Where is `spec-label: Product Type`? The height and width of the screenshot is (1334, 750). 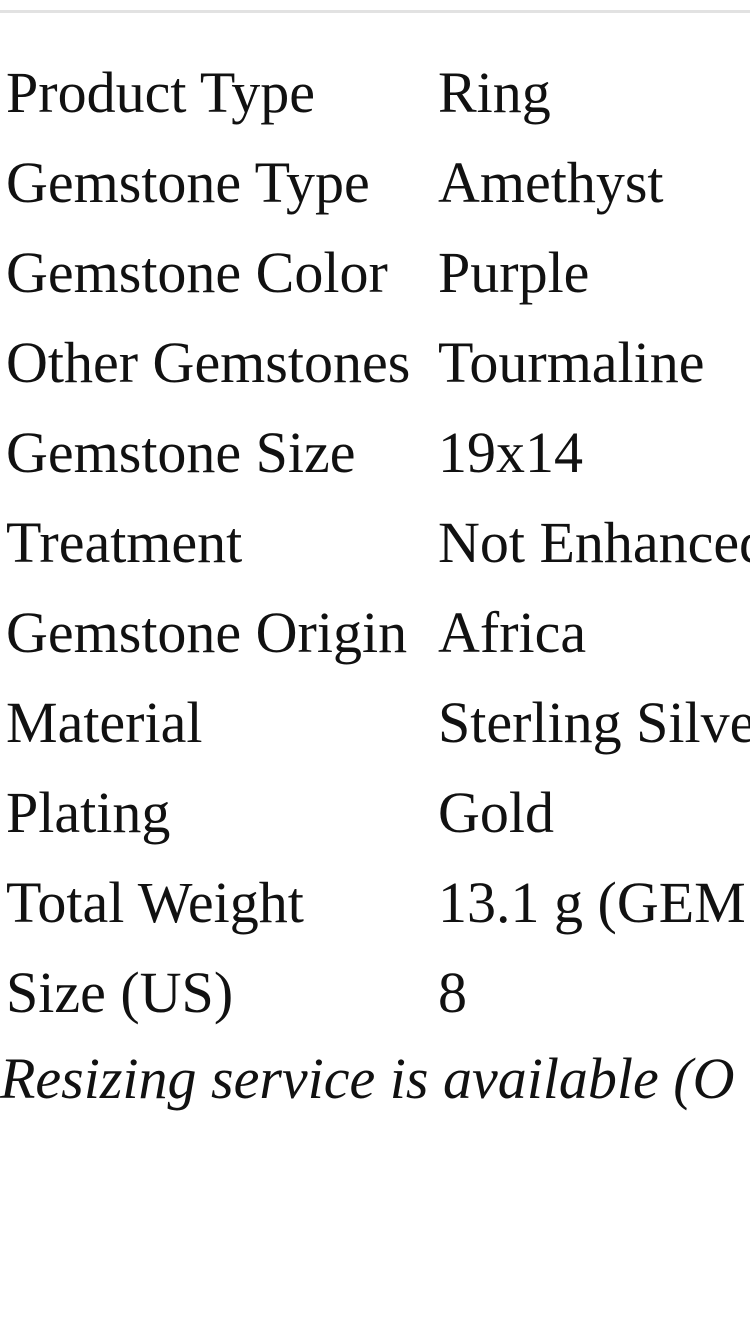 spec-label: Product Type is located at coordinates (161, 92).